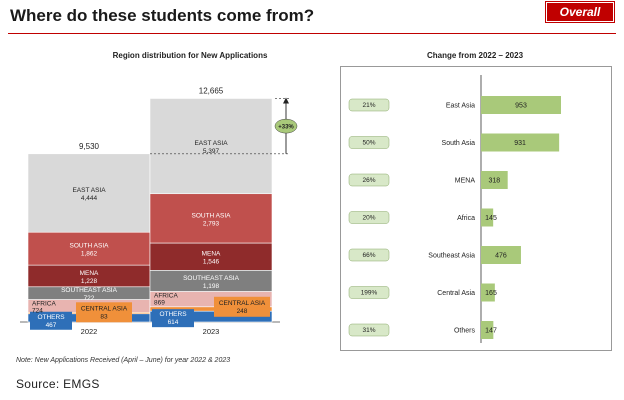 The image size is (624, 400). Describe the element at coordinates (286, 100) in the screenshot. I see `growth-arrow-head` at that location.